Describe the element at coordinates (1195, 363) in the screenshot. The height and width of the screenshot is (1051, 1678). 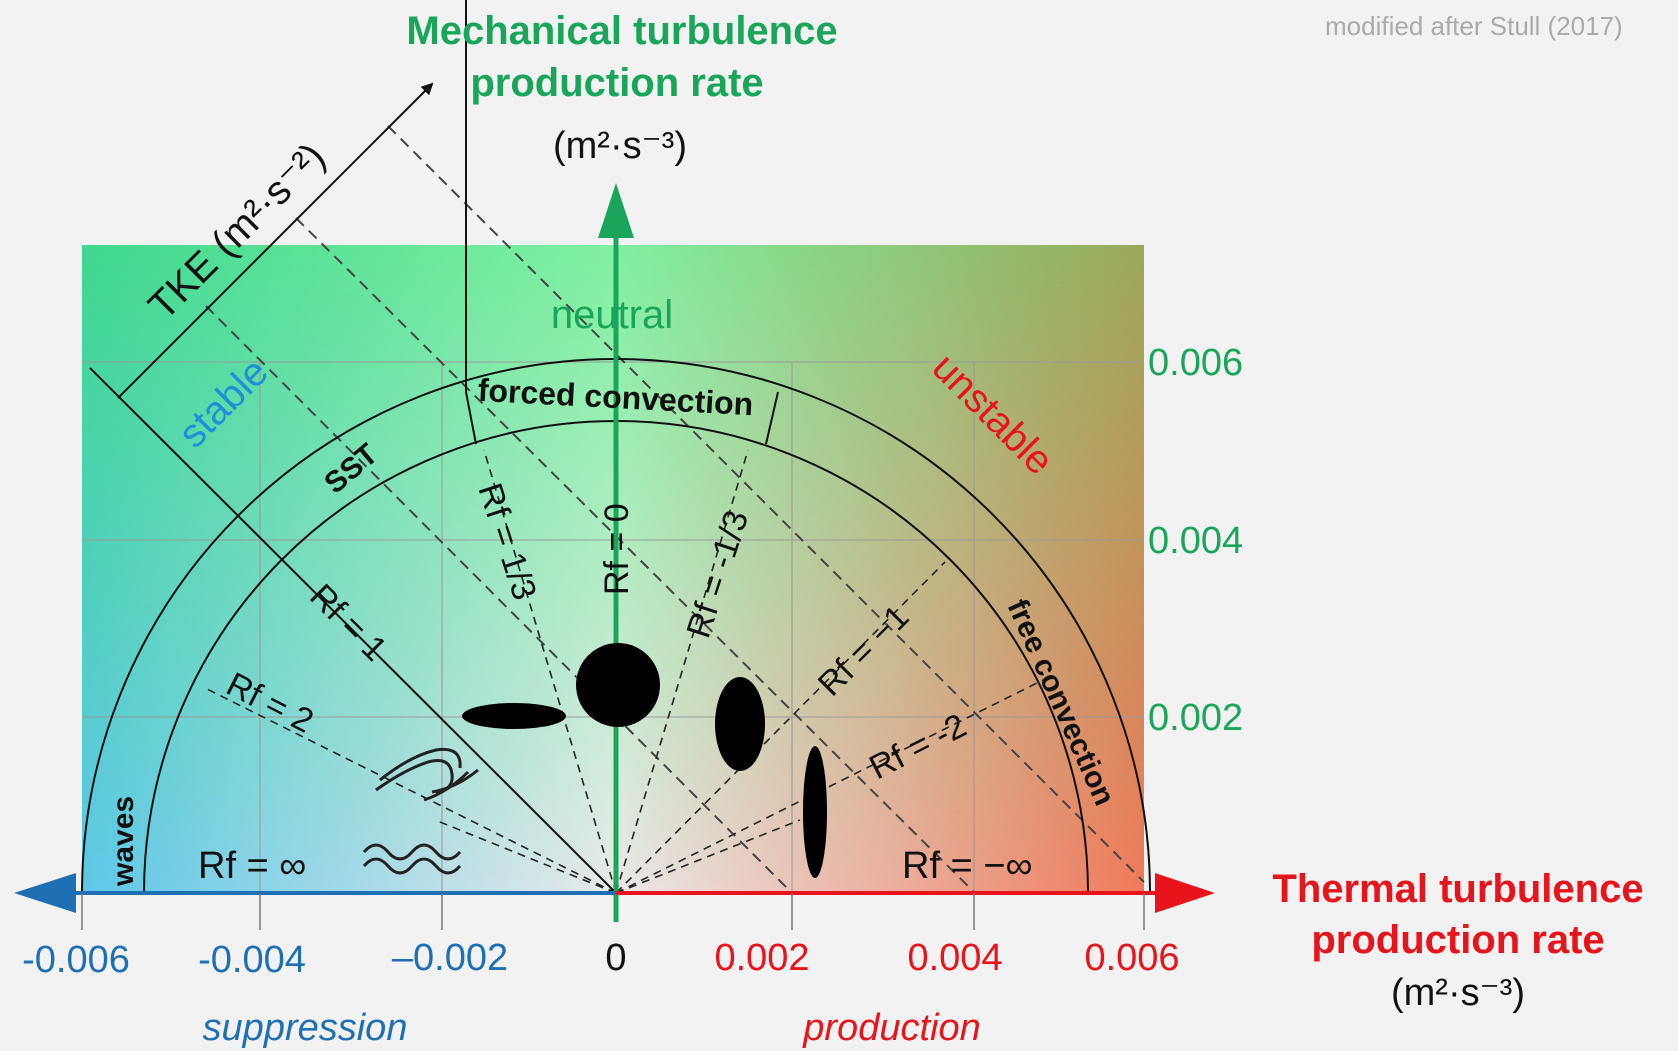
I see `y-tick-0006: 0.006` at that location.